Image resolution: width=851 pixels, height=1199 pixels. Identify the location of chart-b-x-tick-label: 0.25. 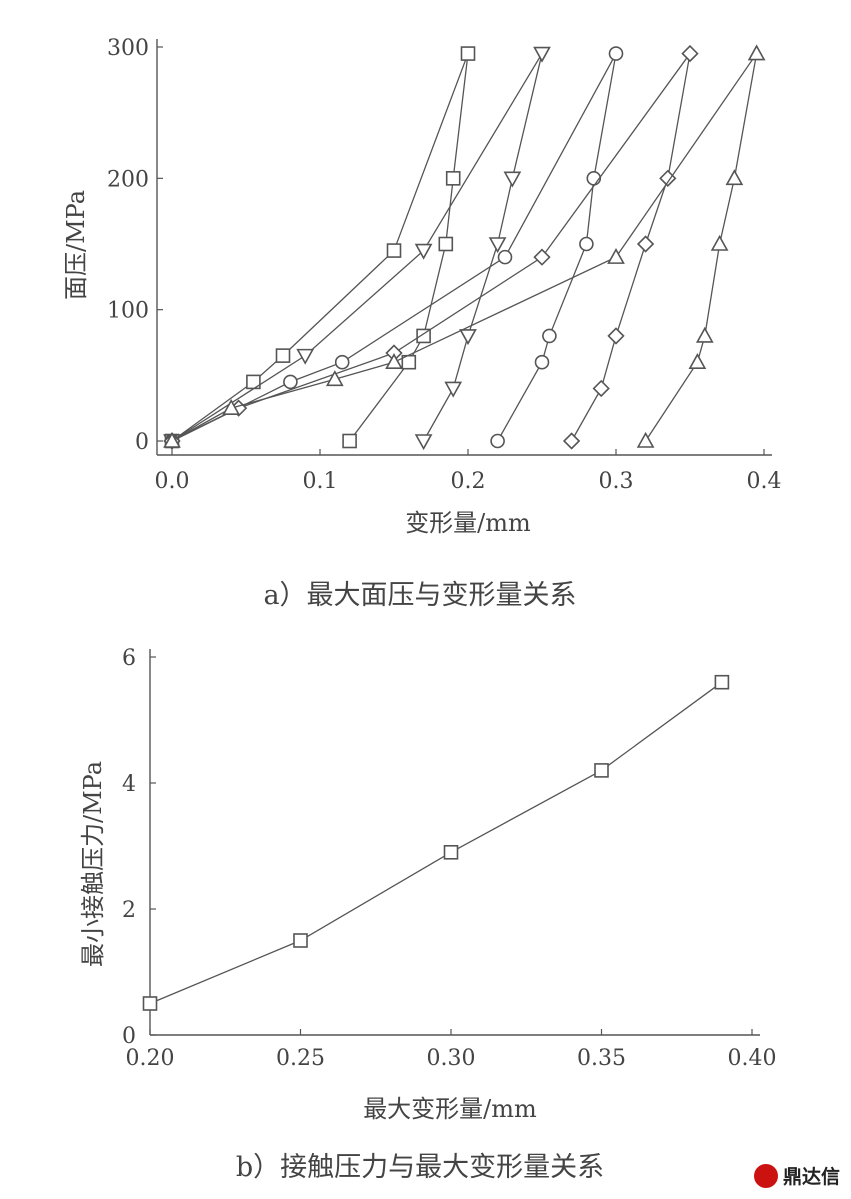
(300, 1058).